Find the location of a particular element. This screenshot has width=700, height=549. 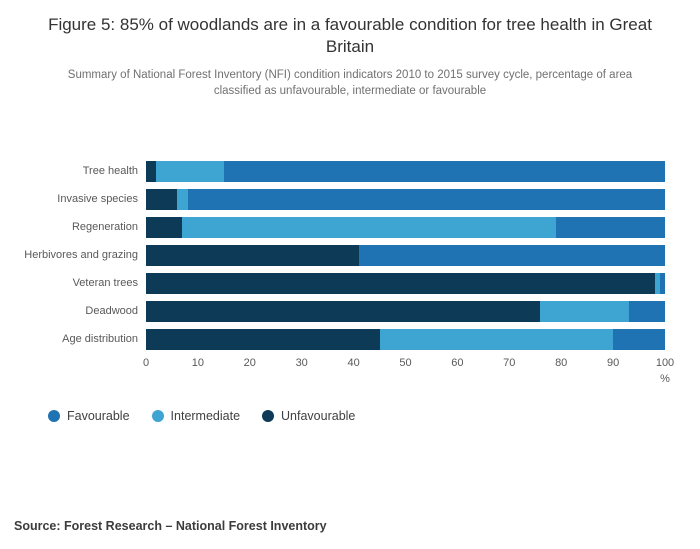

chart-row: Invasive species is located at coordinates (350, 199).